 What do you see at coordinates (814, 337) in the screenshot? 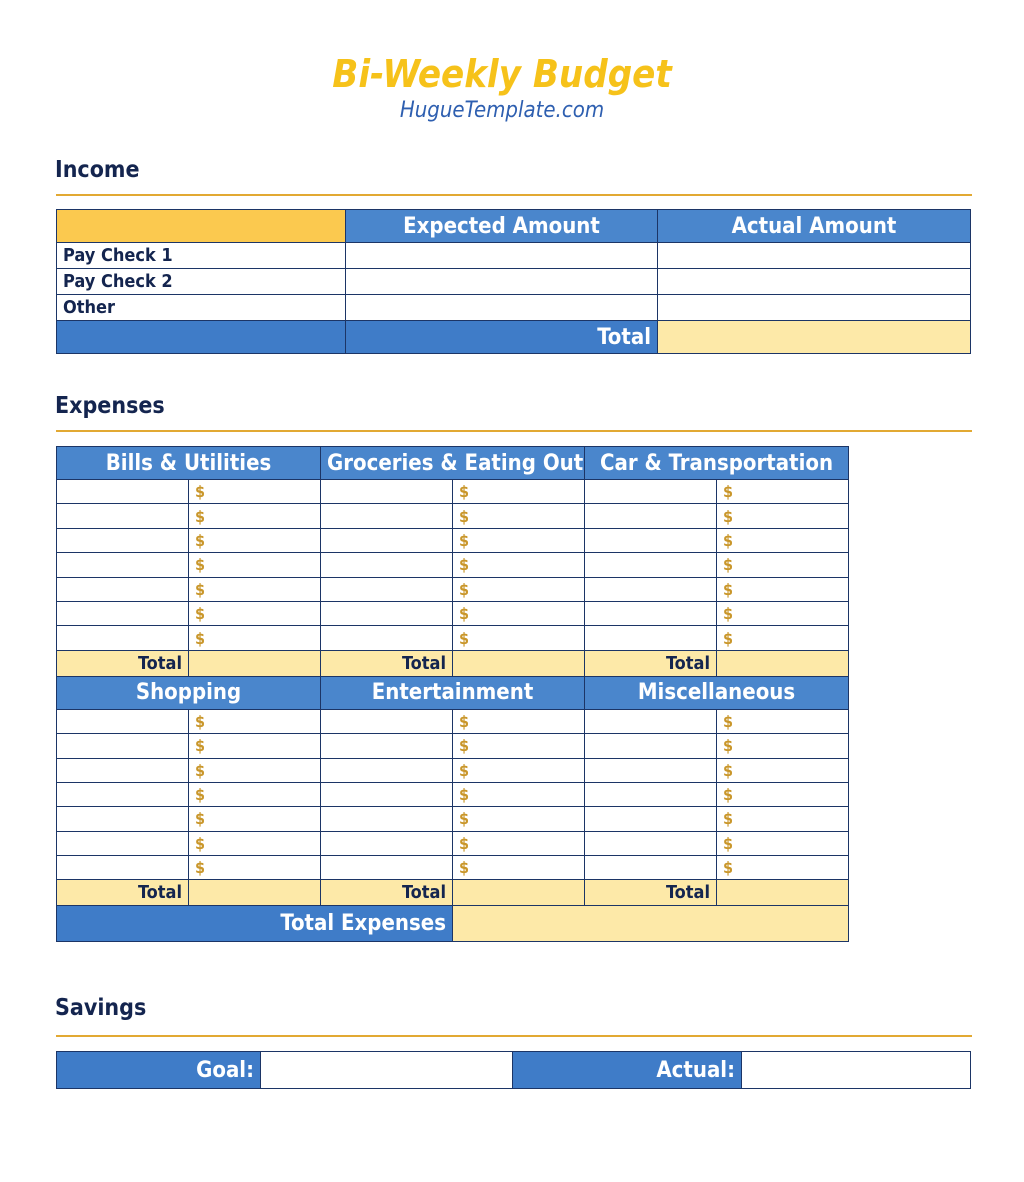
I see `income-total-value` at bounding box center [814, 337].